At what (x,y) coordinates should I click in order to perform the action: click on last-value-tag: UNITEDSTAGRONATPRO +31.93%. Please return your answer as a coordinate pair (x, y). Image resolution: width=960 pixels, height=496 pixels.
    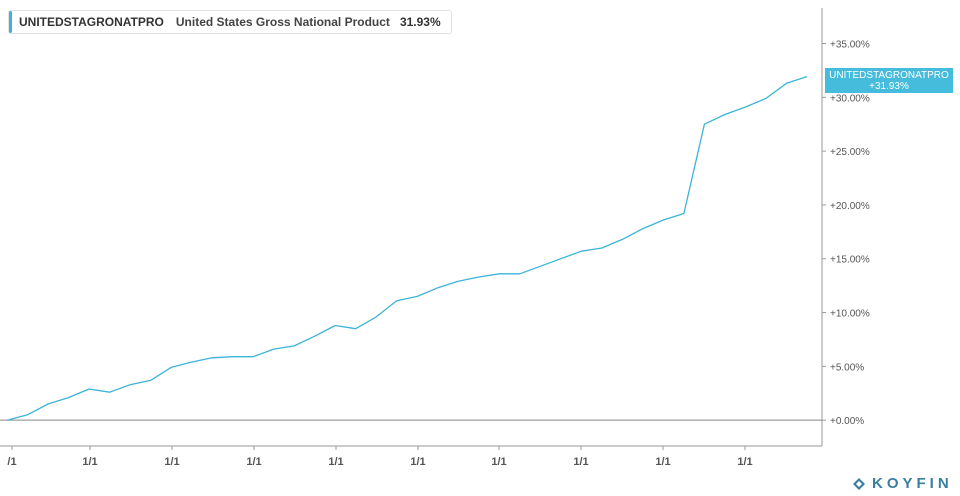
    Looking at the image, I should click on (889, 80).